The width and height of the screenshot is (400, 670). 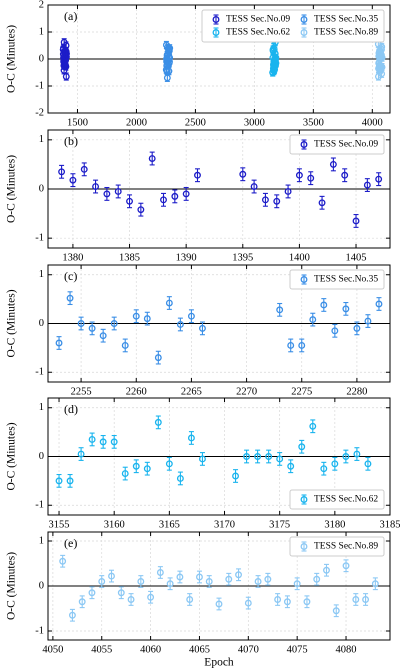 What do you see at coordinates (356, 391) in the screenshot?
I see `x-tick-label: 2280` at bounding box center [356, 391].